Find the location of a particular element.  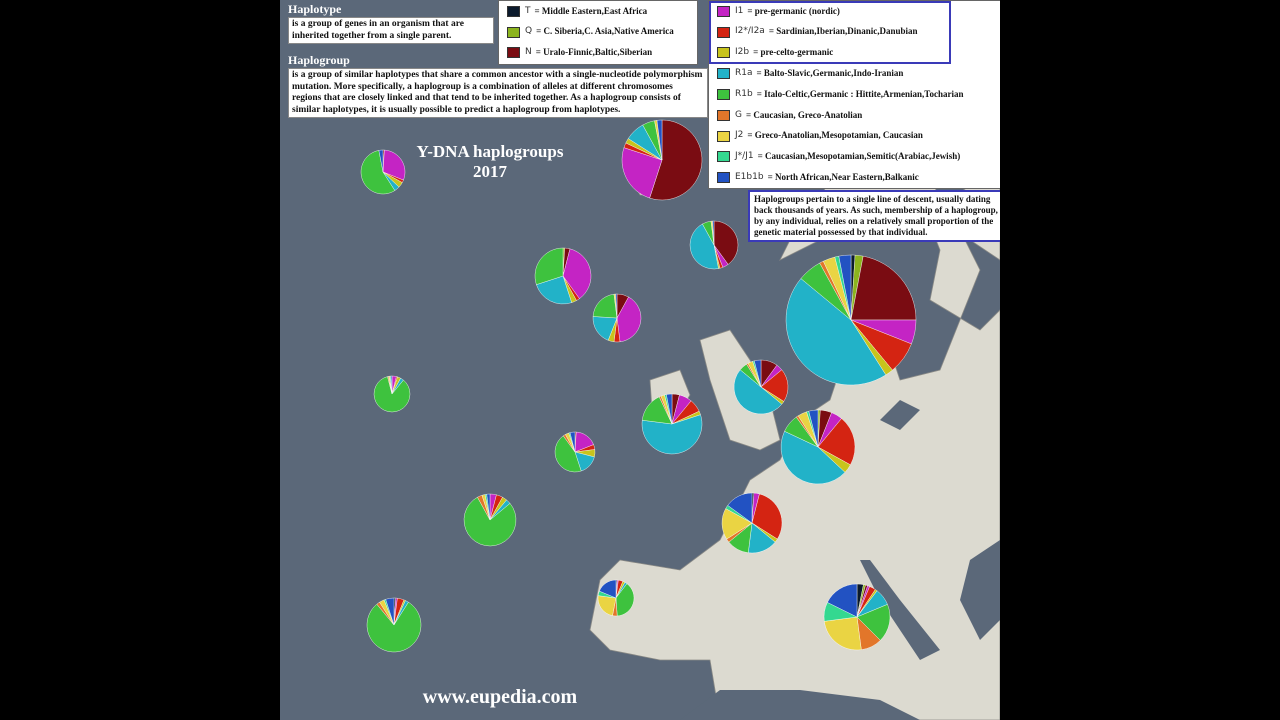

legend-desc: = Caucasian, Greco-Anatolian is located at coordinates (804, 114).